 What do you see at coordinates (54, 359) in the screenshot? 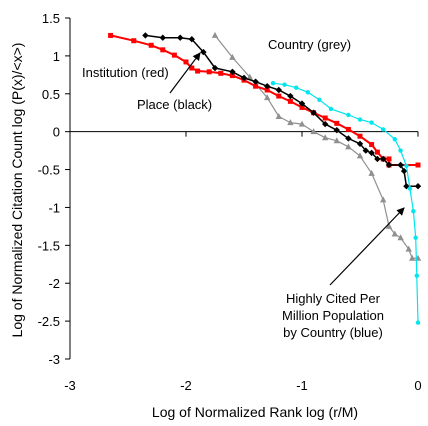
I see `y-tick-label: -3` at bounding box center [54, 359].